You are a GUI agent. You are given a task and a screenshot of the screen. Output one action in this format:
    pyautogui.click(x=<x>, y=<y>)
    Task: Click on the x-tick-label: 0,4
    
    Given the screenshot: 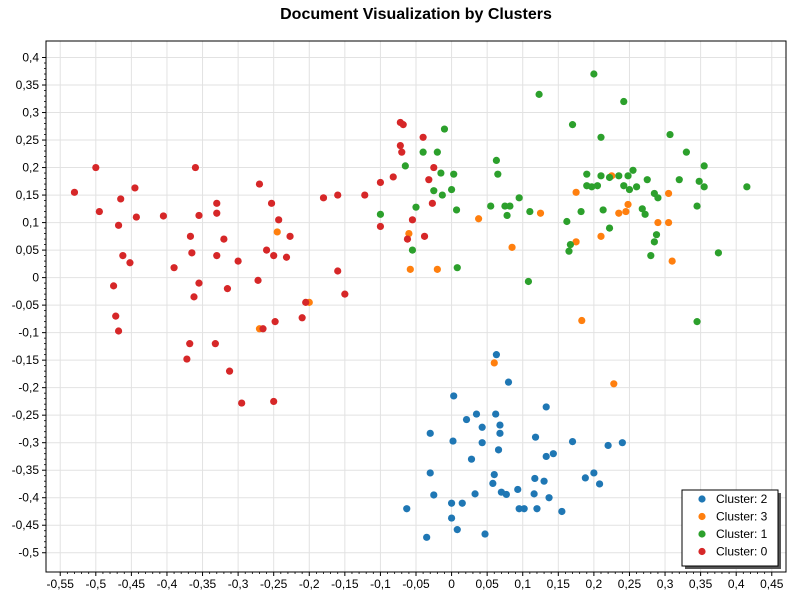 What is the action you would take?
    pyautogui.click(x=736, y=584)
    